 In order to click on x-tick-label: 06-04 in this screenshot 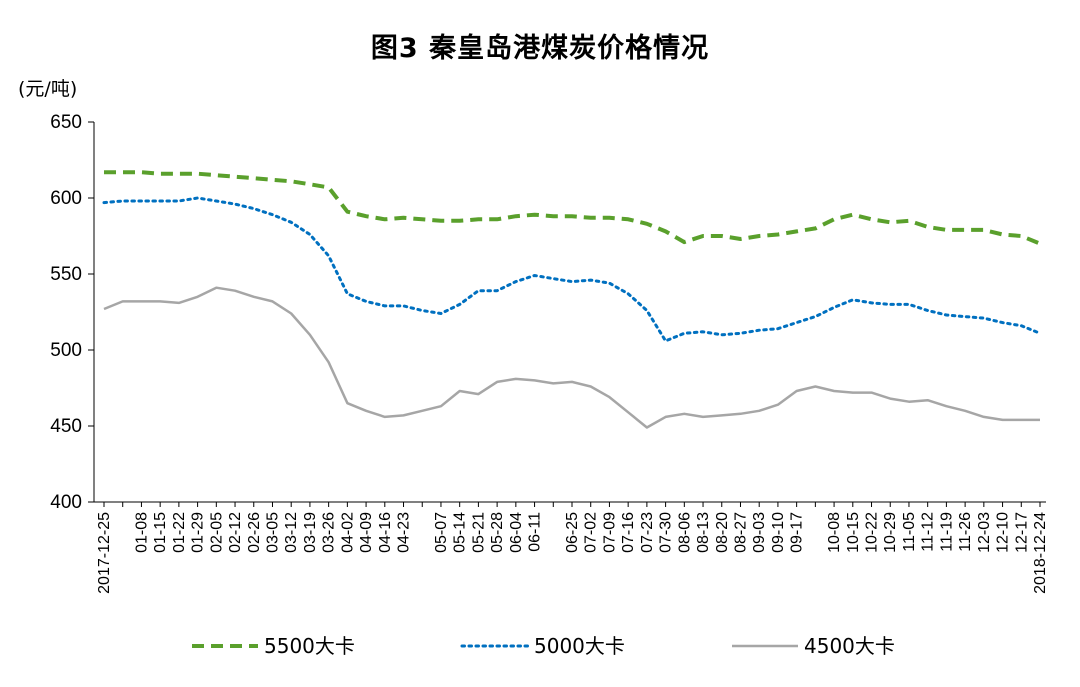, I will do `click(516, 532)`.